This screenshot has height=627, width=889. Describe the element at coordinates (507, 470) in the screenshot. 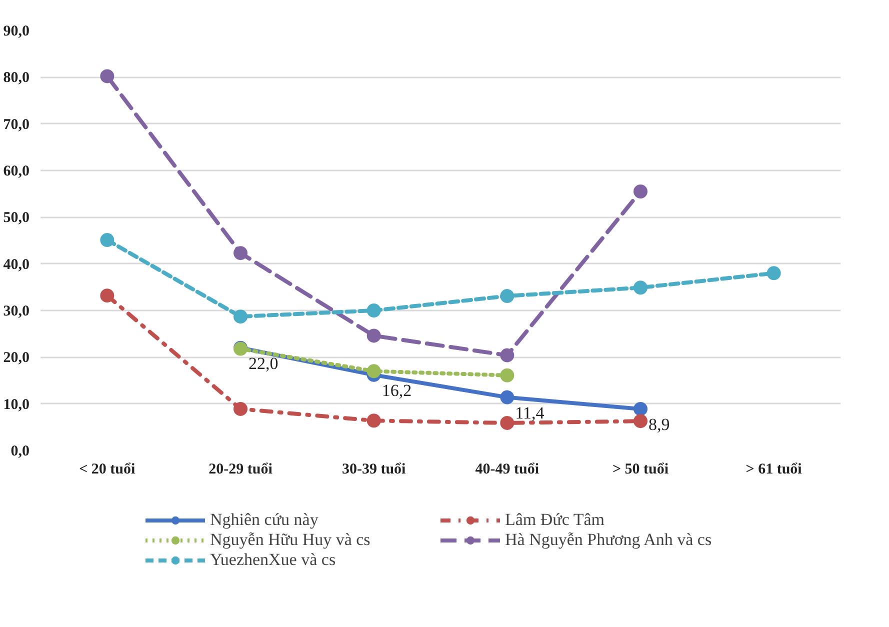

I see `x-tick-label: 40-49 tuổi` at that location.